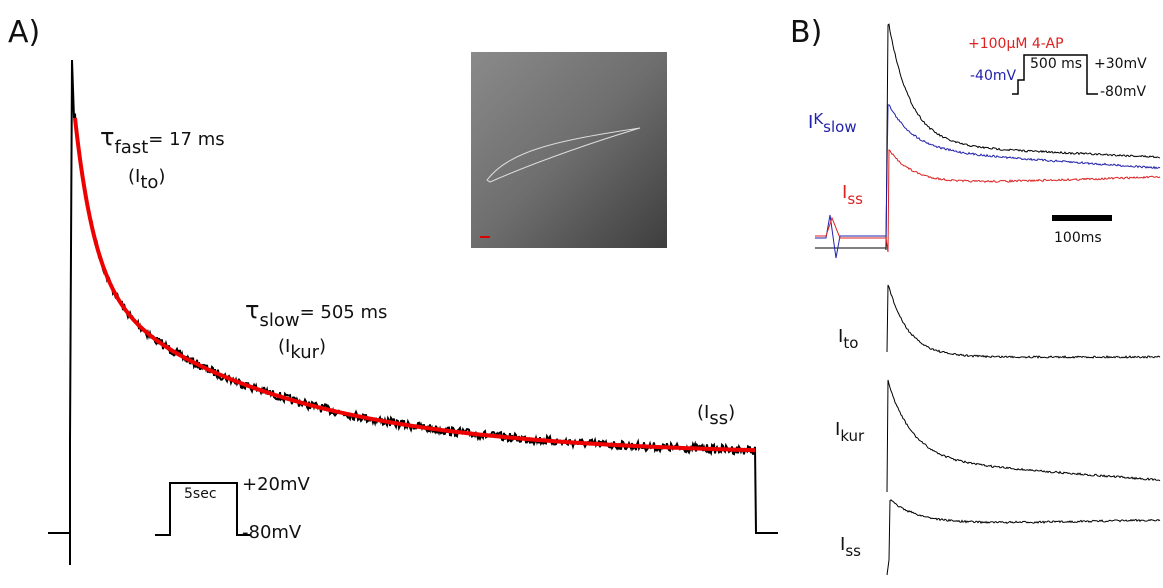 This screenshot has height=588, width=1163. I want to click on ikur-label: (Ikur), so click(302, 349).